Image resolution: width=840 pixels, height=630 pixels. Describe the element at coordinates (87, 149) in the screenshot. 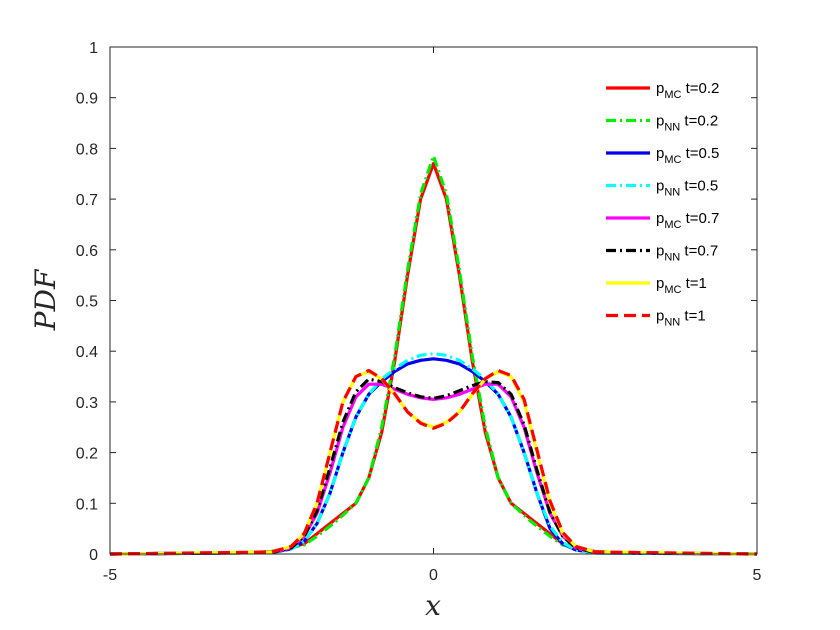

I see `y-tick-label: 0.8` at that location.